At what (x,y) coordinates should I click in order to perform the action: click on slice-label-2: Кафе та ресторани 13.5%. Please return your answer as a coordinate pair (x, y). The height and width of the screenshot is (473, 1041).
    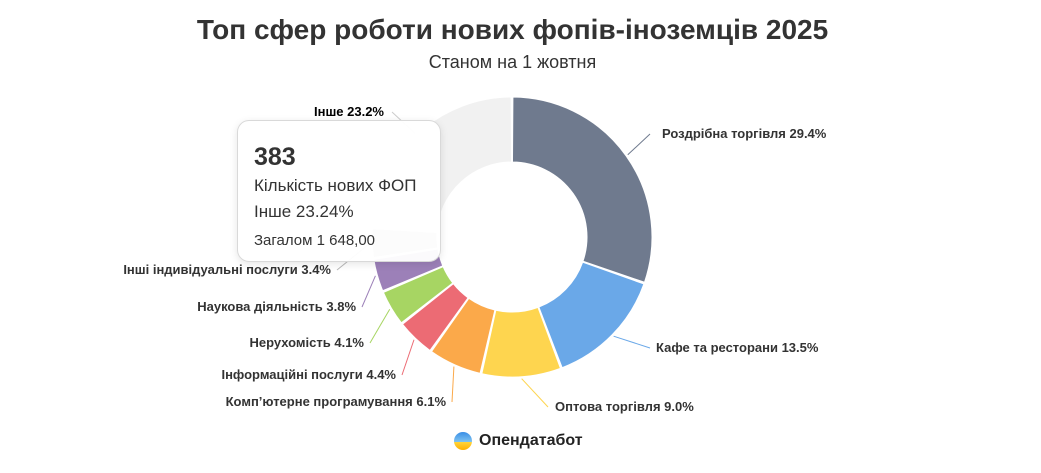
    Looking at the image, I should click on (737, 347).